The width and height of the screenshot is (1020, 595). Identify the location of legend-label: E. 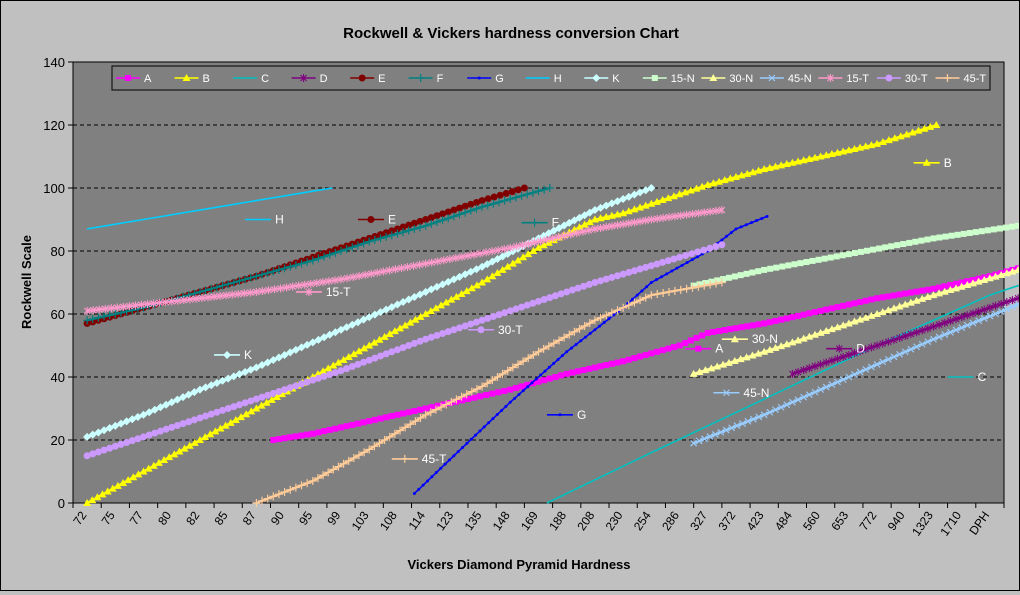
(381, 79).